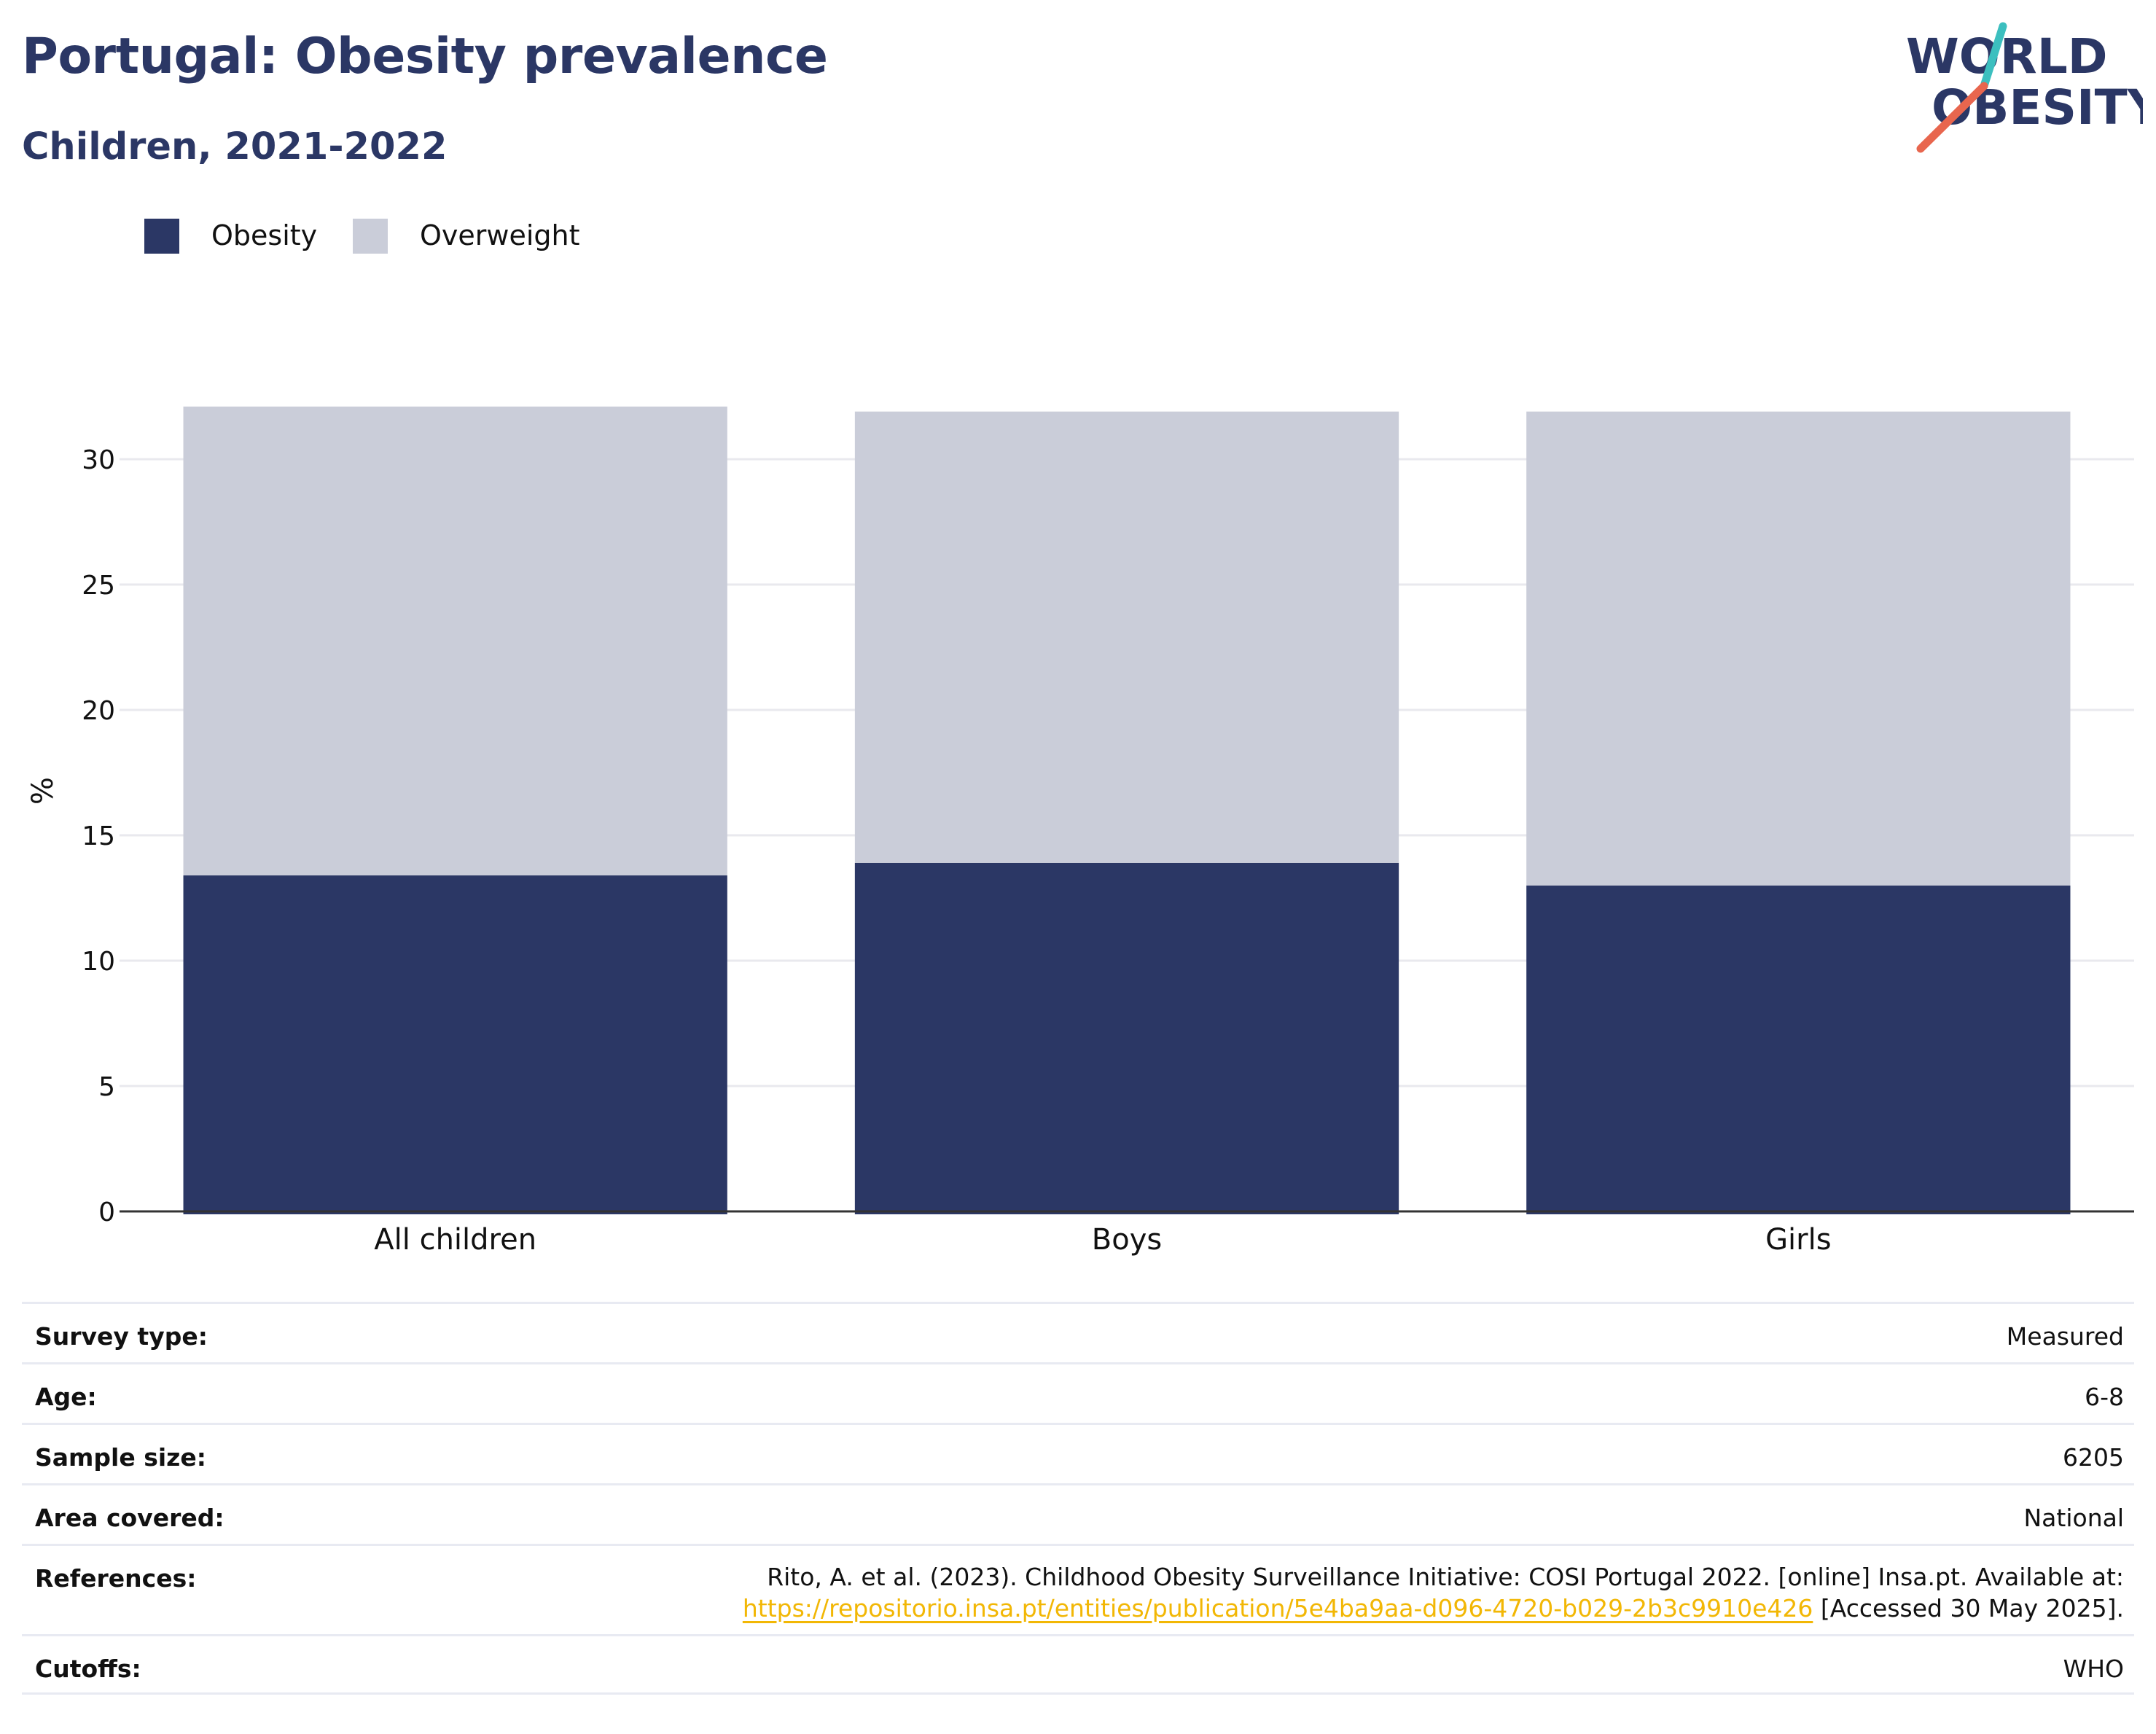 The image size is (2156, 1734). What do you see at coordinates (1799, 648) in the screenshot?
I see `bar-overweight-girls` at bounding box center [1799, 648].